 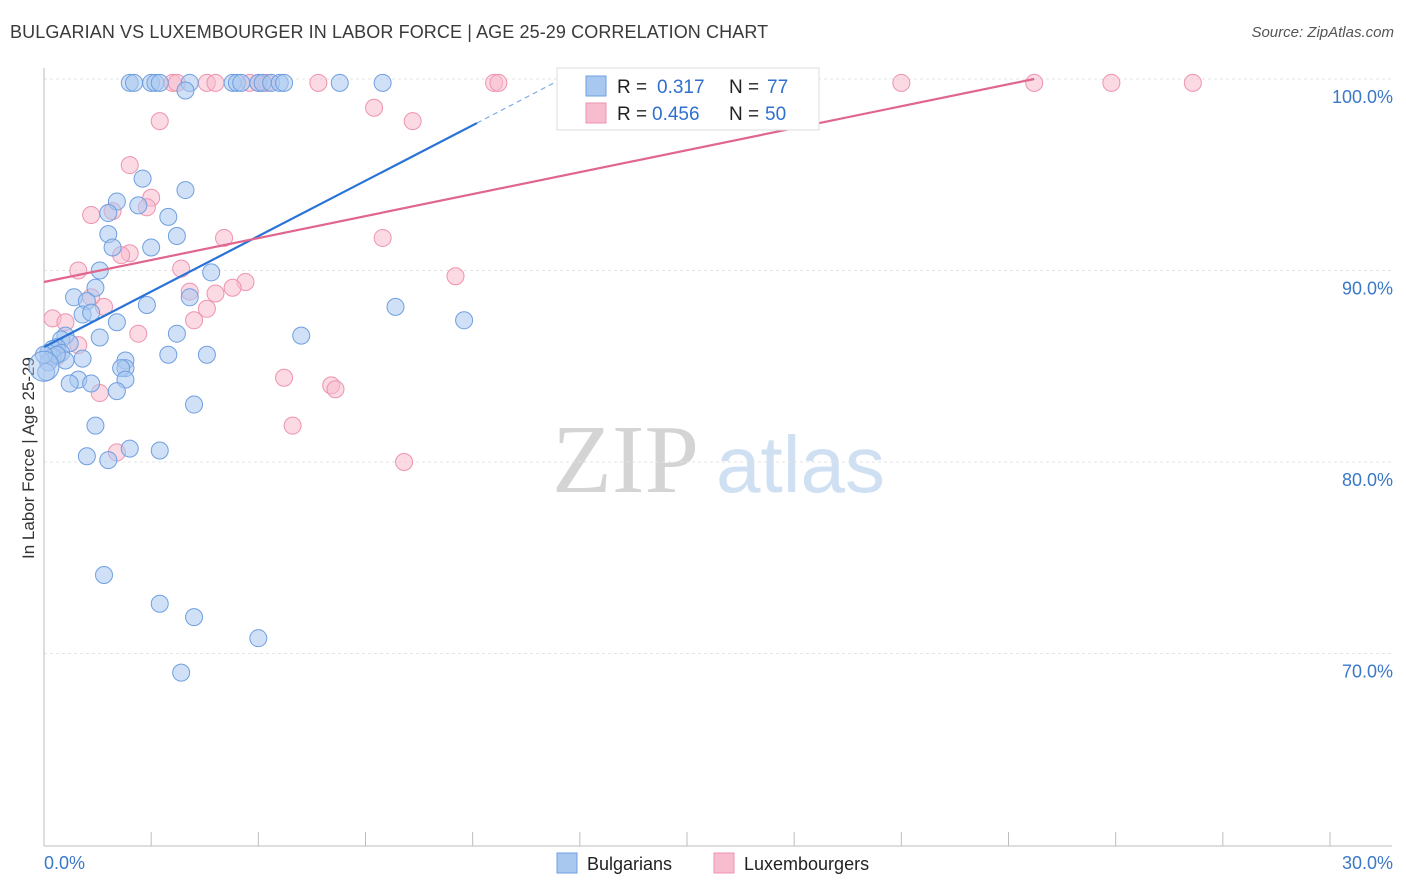 What do you see at coordinates (1367, 289) in the screenshot?
I see `y-tick-label-90: 90.0%` at bounding box center [1367, 289].